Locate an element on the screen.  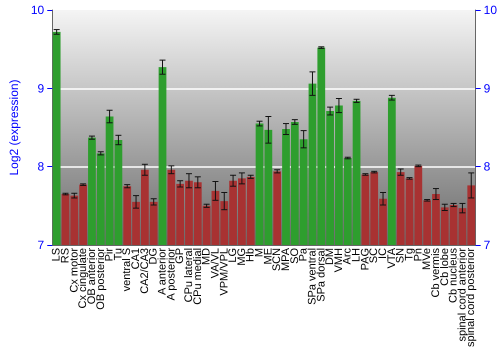
x-tick-label: Tg is located at coordinates (409, 254).